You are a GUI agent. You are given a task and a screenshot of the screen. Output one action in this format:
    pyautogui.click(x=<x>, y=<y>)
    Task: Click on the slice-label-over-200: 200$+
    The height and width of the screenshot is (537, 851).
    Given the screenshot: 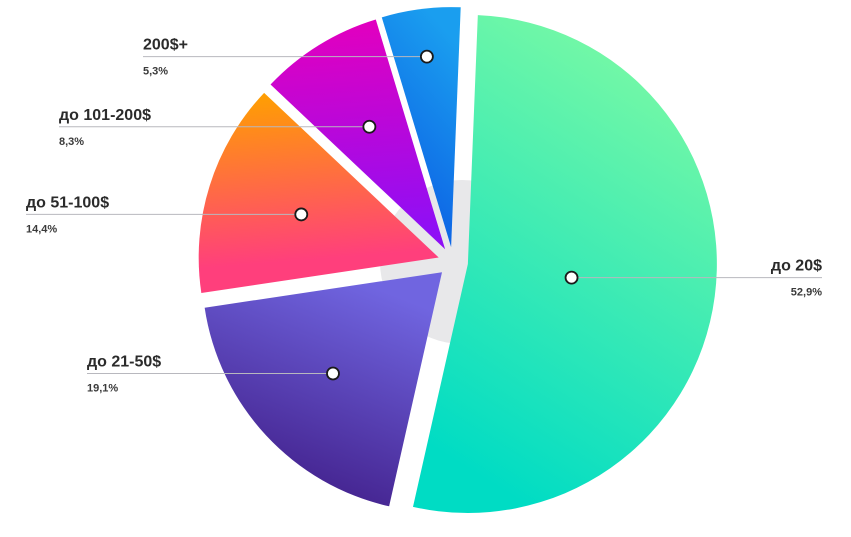 What is the action you would take?
    pyautogui.click(x=165, y=45)
    